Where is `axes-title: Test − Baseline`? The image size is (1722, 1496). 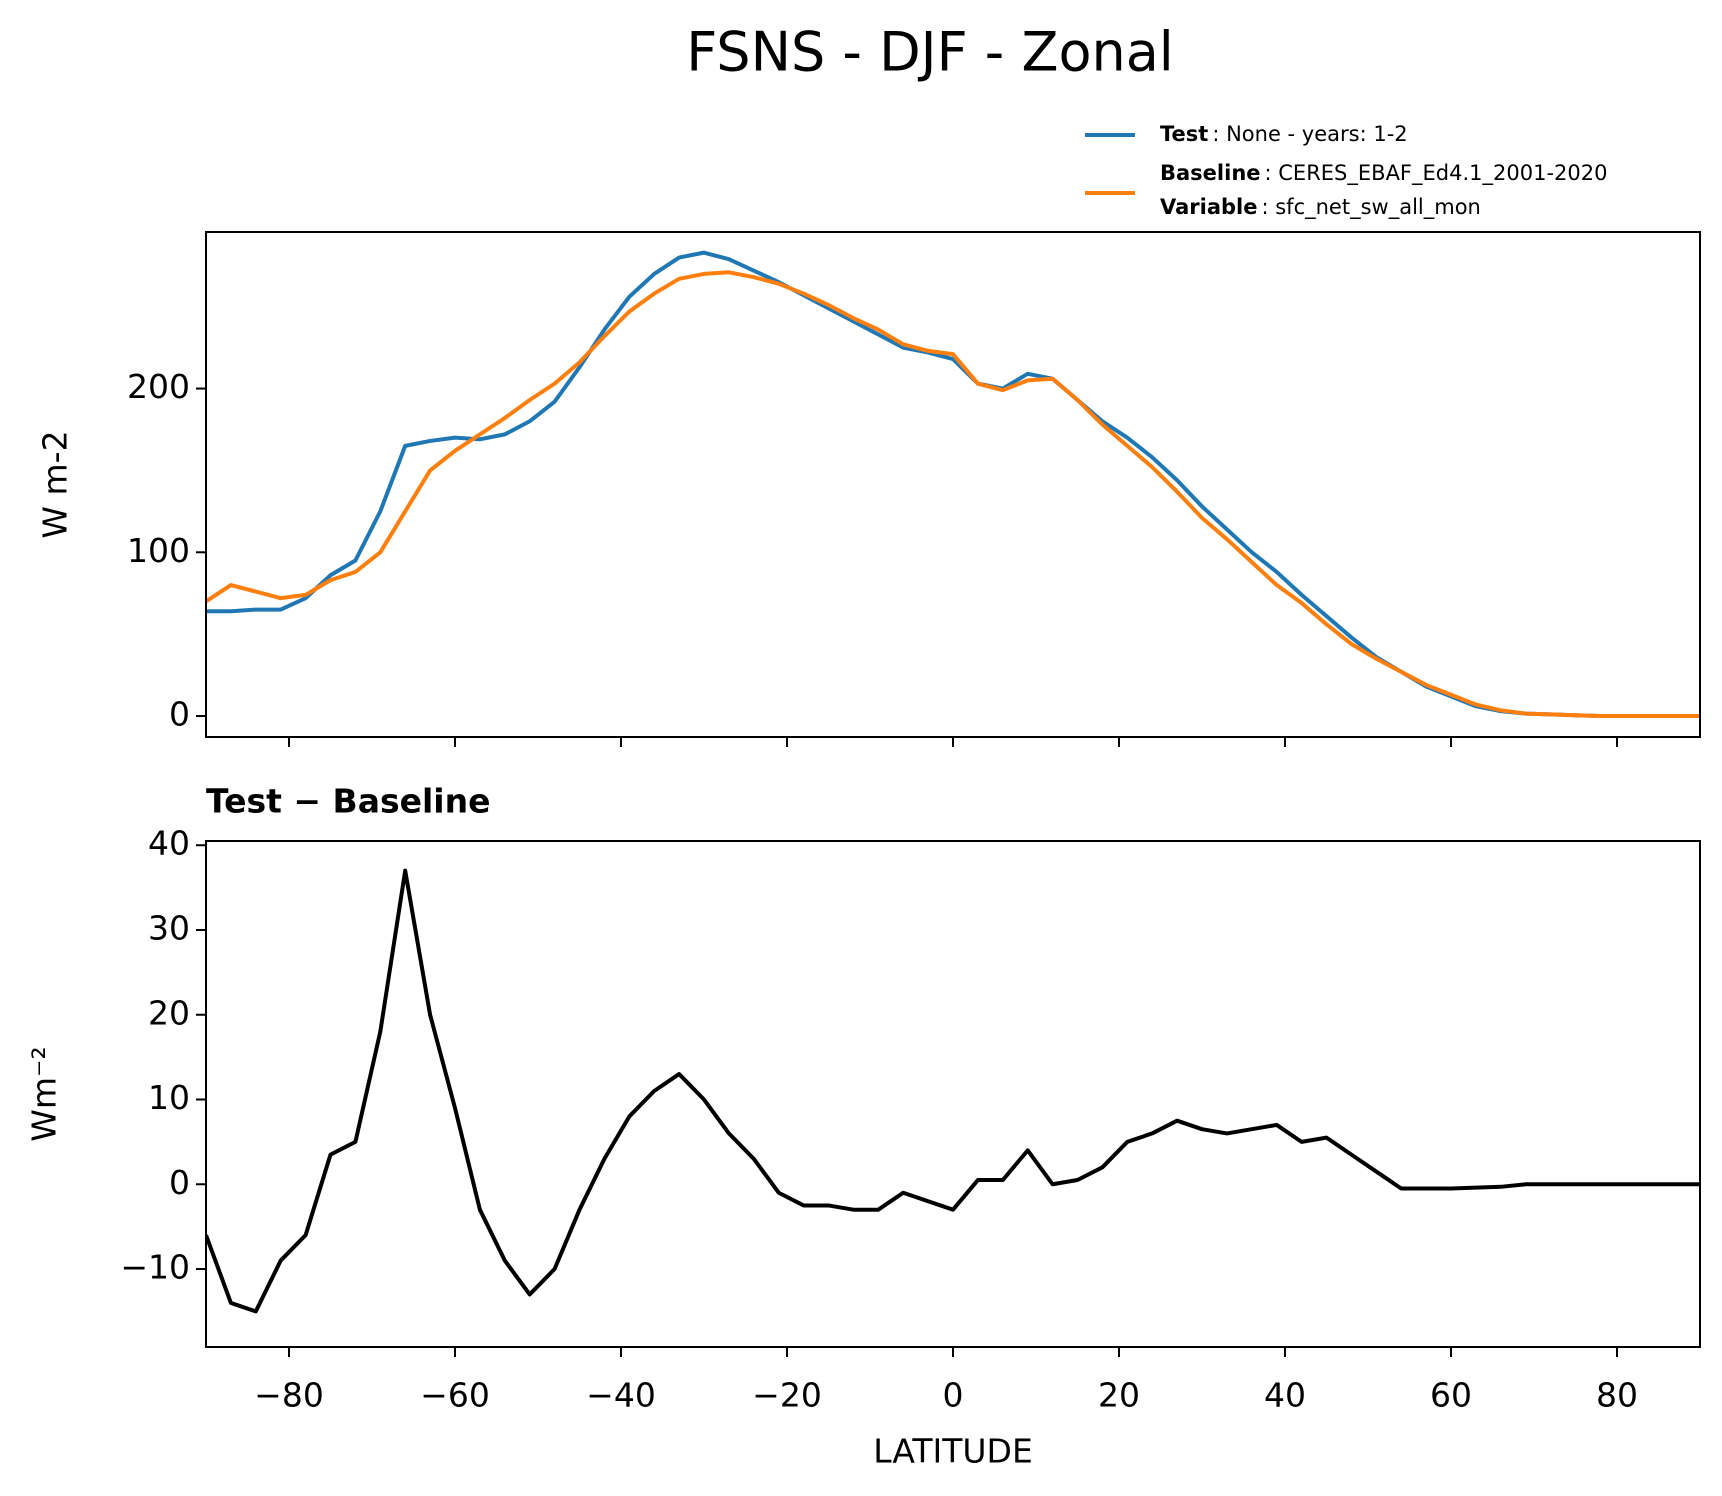 axes-title: Test − Baseline is located at coordinates (348, 801).